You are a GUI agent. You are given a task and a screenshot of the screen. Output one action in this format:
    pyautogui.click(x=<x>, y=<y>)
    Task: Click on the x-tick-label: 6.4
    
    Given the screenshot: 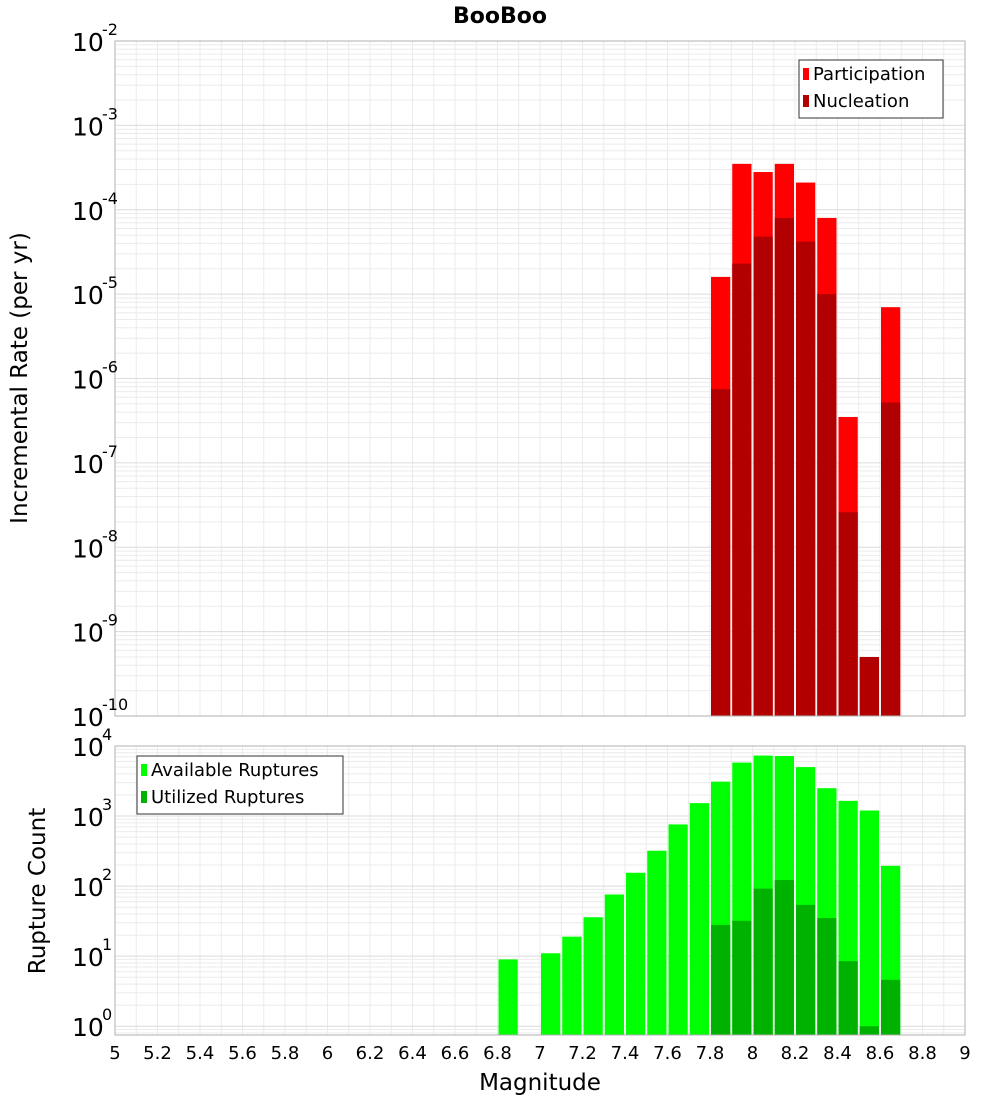 What is the action you would take?
    pyautogui.click(x=412, y=1053)
    